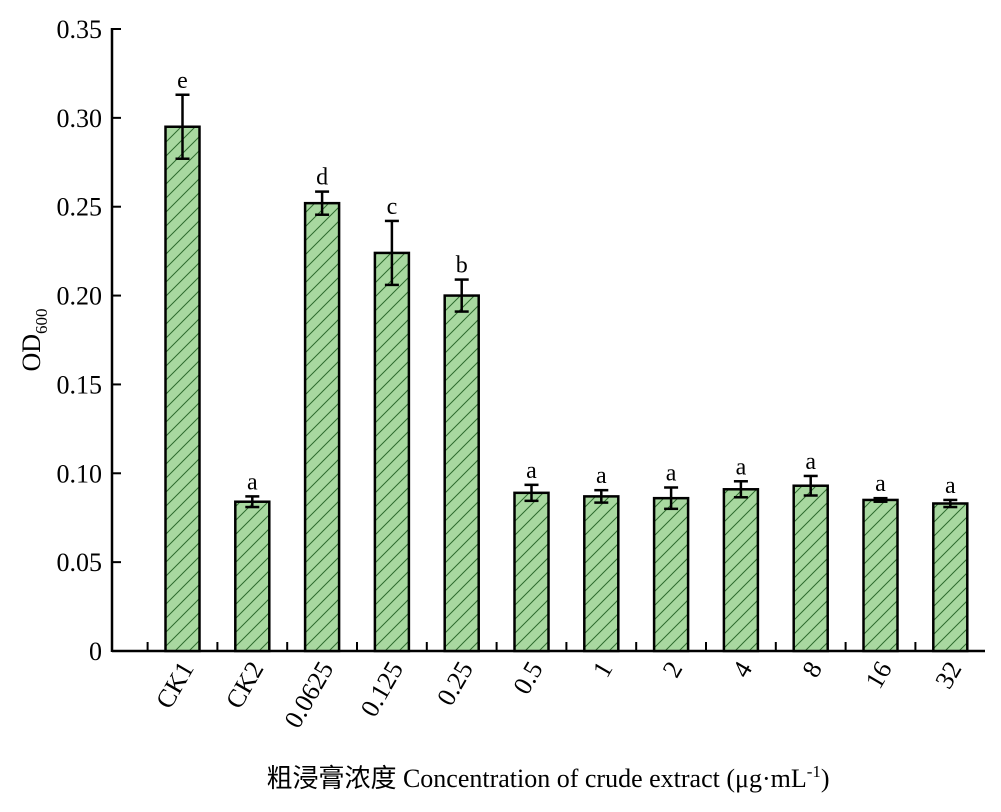 The width and height of the screenshot is (1001, 812). What do you see at coordinates (825, 778) in the screenshot?
I see `x-axis-label-end: )` at bounding box center [825, 778].